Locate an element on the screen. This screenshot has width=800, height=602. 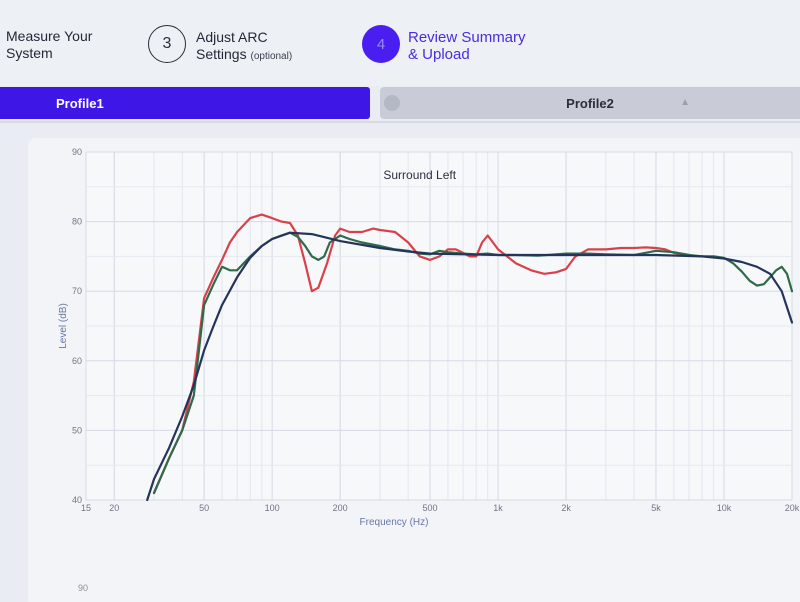
tab-profile2-indicator is located at coordinates (392, 103).